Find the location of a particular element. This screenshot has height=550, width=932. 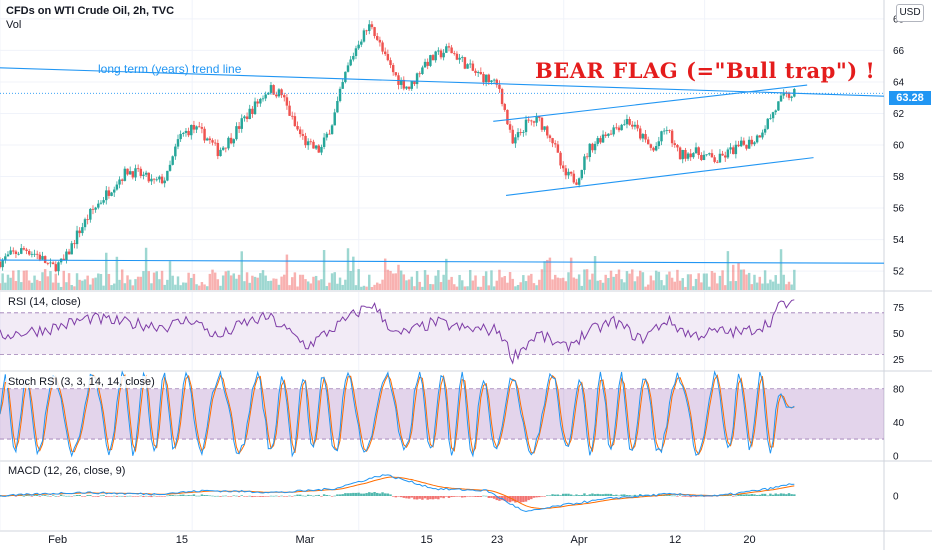

stoch-tick-label: 80 is located at coordinates (899, 389).